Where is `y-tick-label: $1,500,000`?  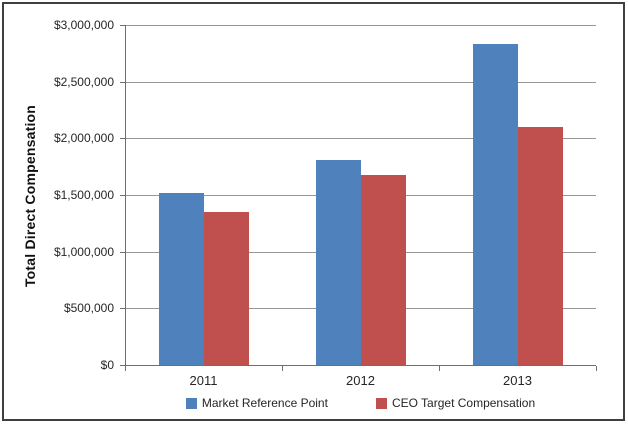
y-tick-label: $1,500,000 is located at coordinates (83, 195).